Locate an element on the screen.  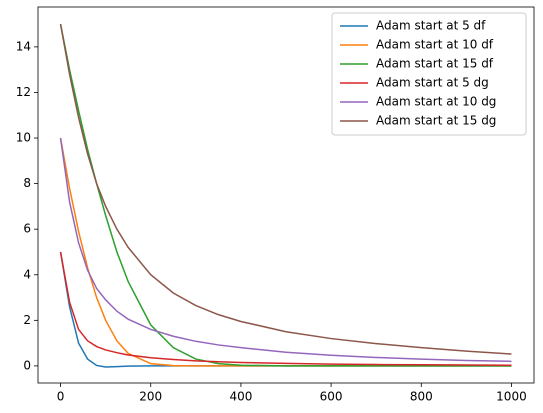
y-tick-label: 2 is located at coordinates (27, 320).